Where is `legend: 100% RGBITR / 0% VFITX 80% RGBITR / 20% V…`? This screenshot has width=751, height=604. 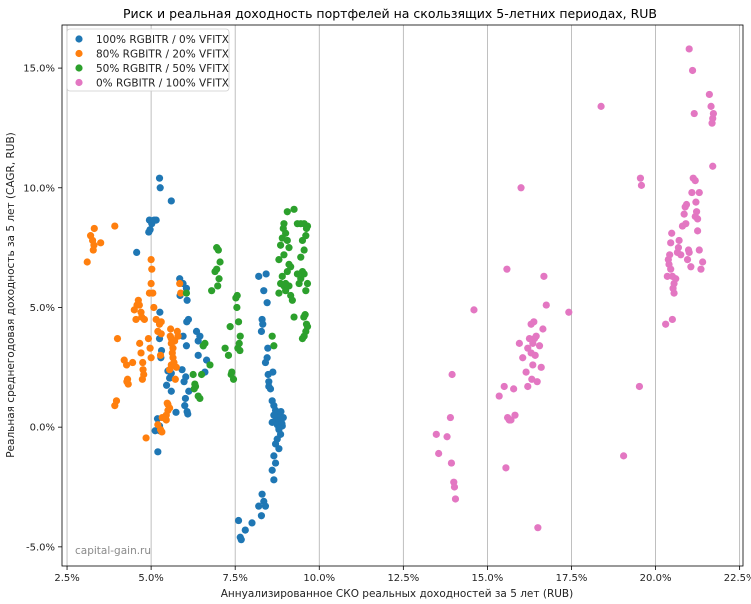
legend: 100% RGBITR / 0% VFITX 80% RGBITR / 20% V… is located at coordinates (148, 60).